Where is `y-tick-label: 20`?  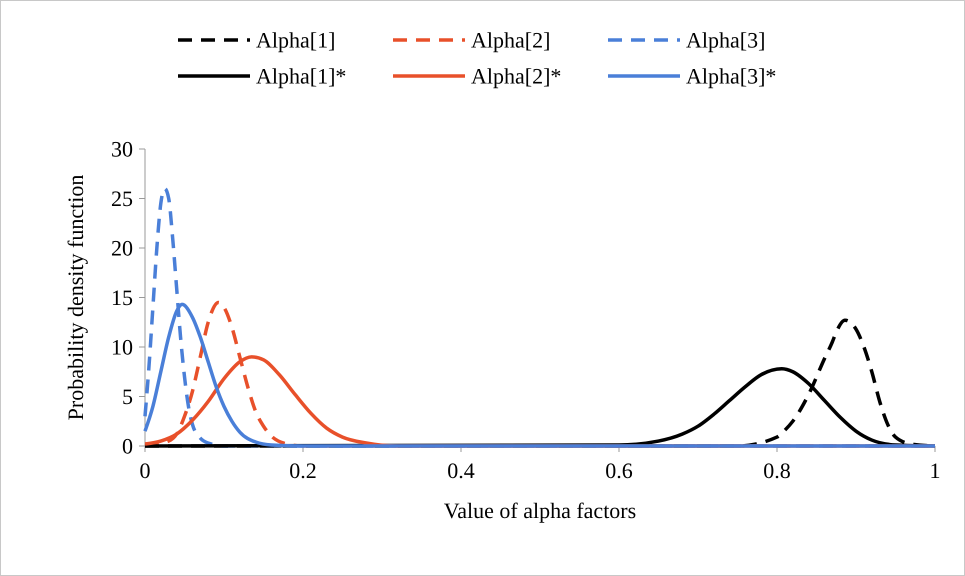 y-tick-label: 20 is located at coordinates (122, 248).